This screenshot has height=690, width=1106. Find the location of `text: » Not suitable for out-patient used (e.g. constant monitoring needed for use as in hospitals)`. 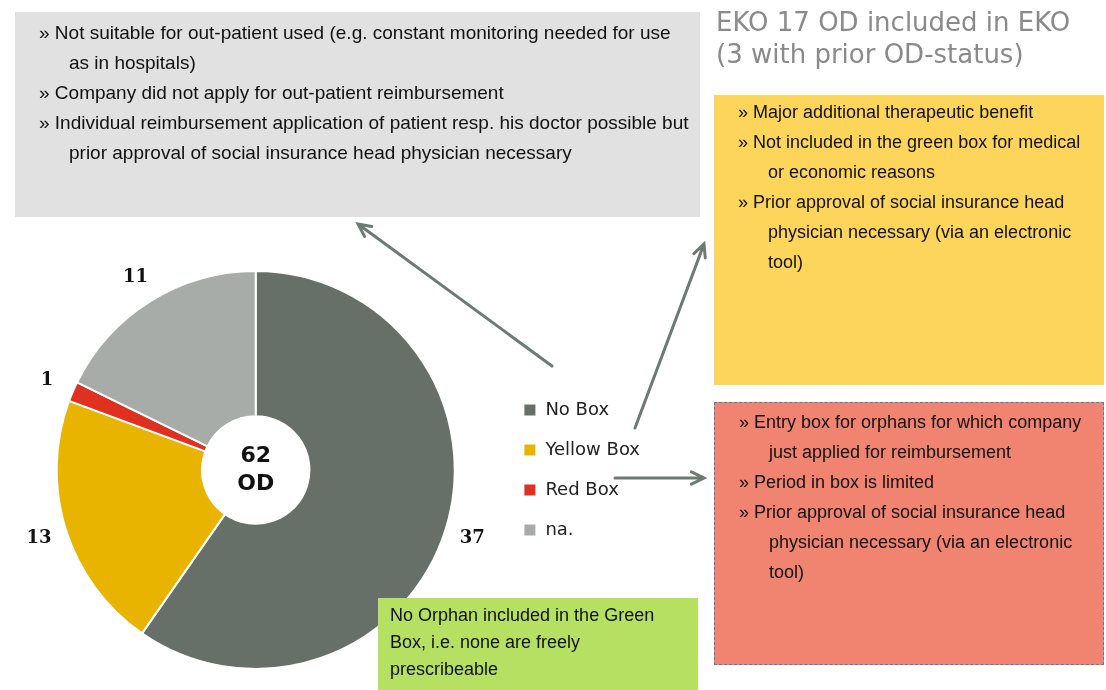

text: » Not suitable for out-patient used (e.g. constant monitoring needed for use as in hospitals) is located at coordinates (355, 48).